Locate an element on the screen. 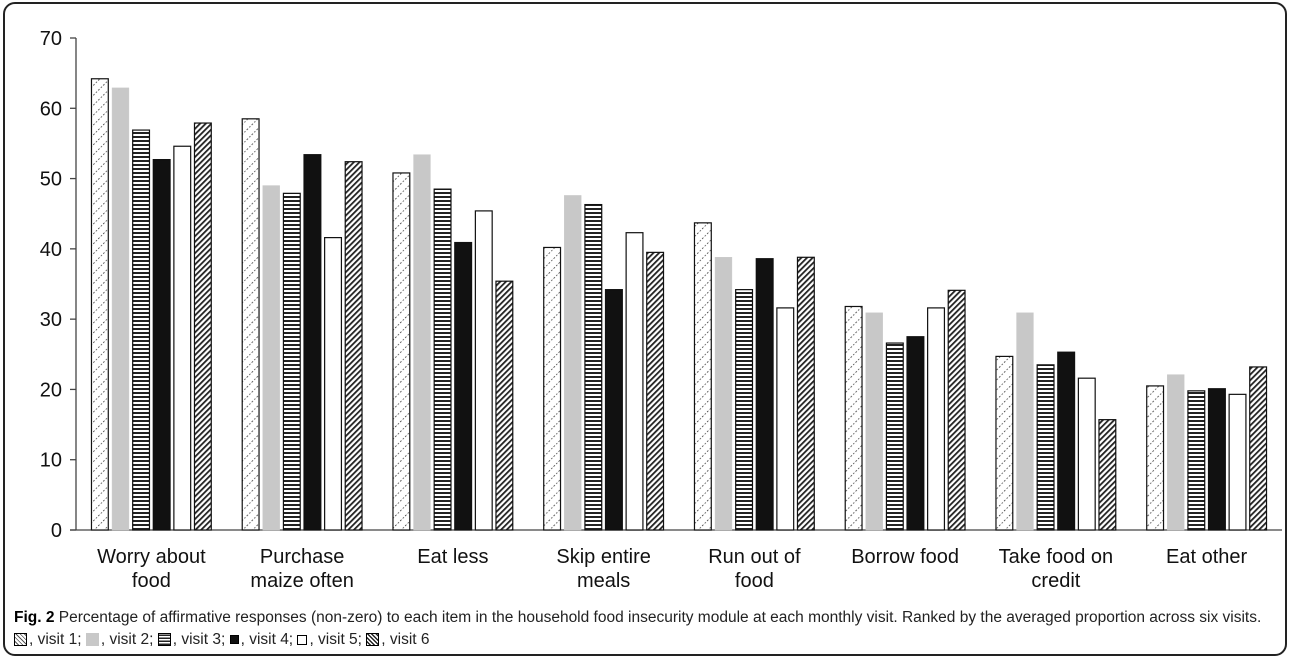  y-tick-label: 50 is located at coordinates (51, 180).